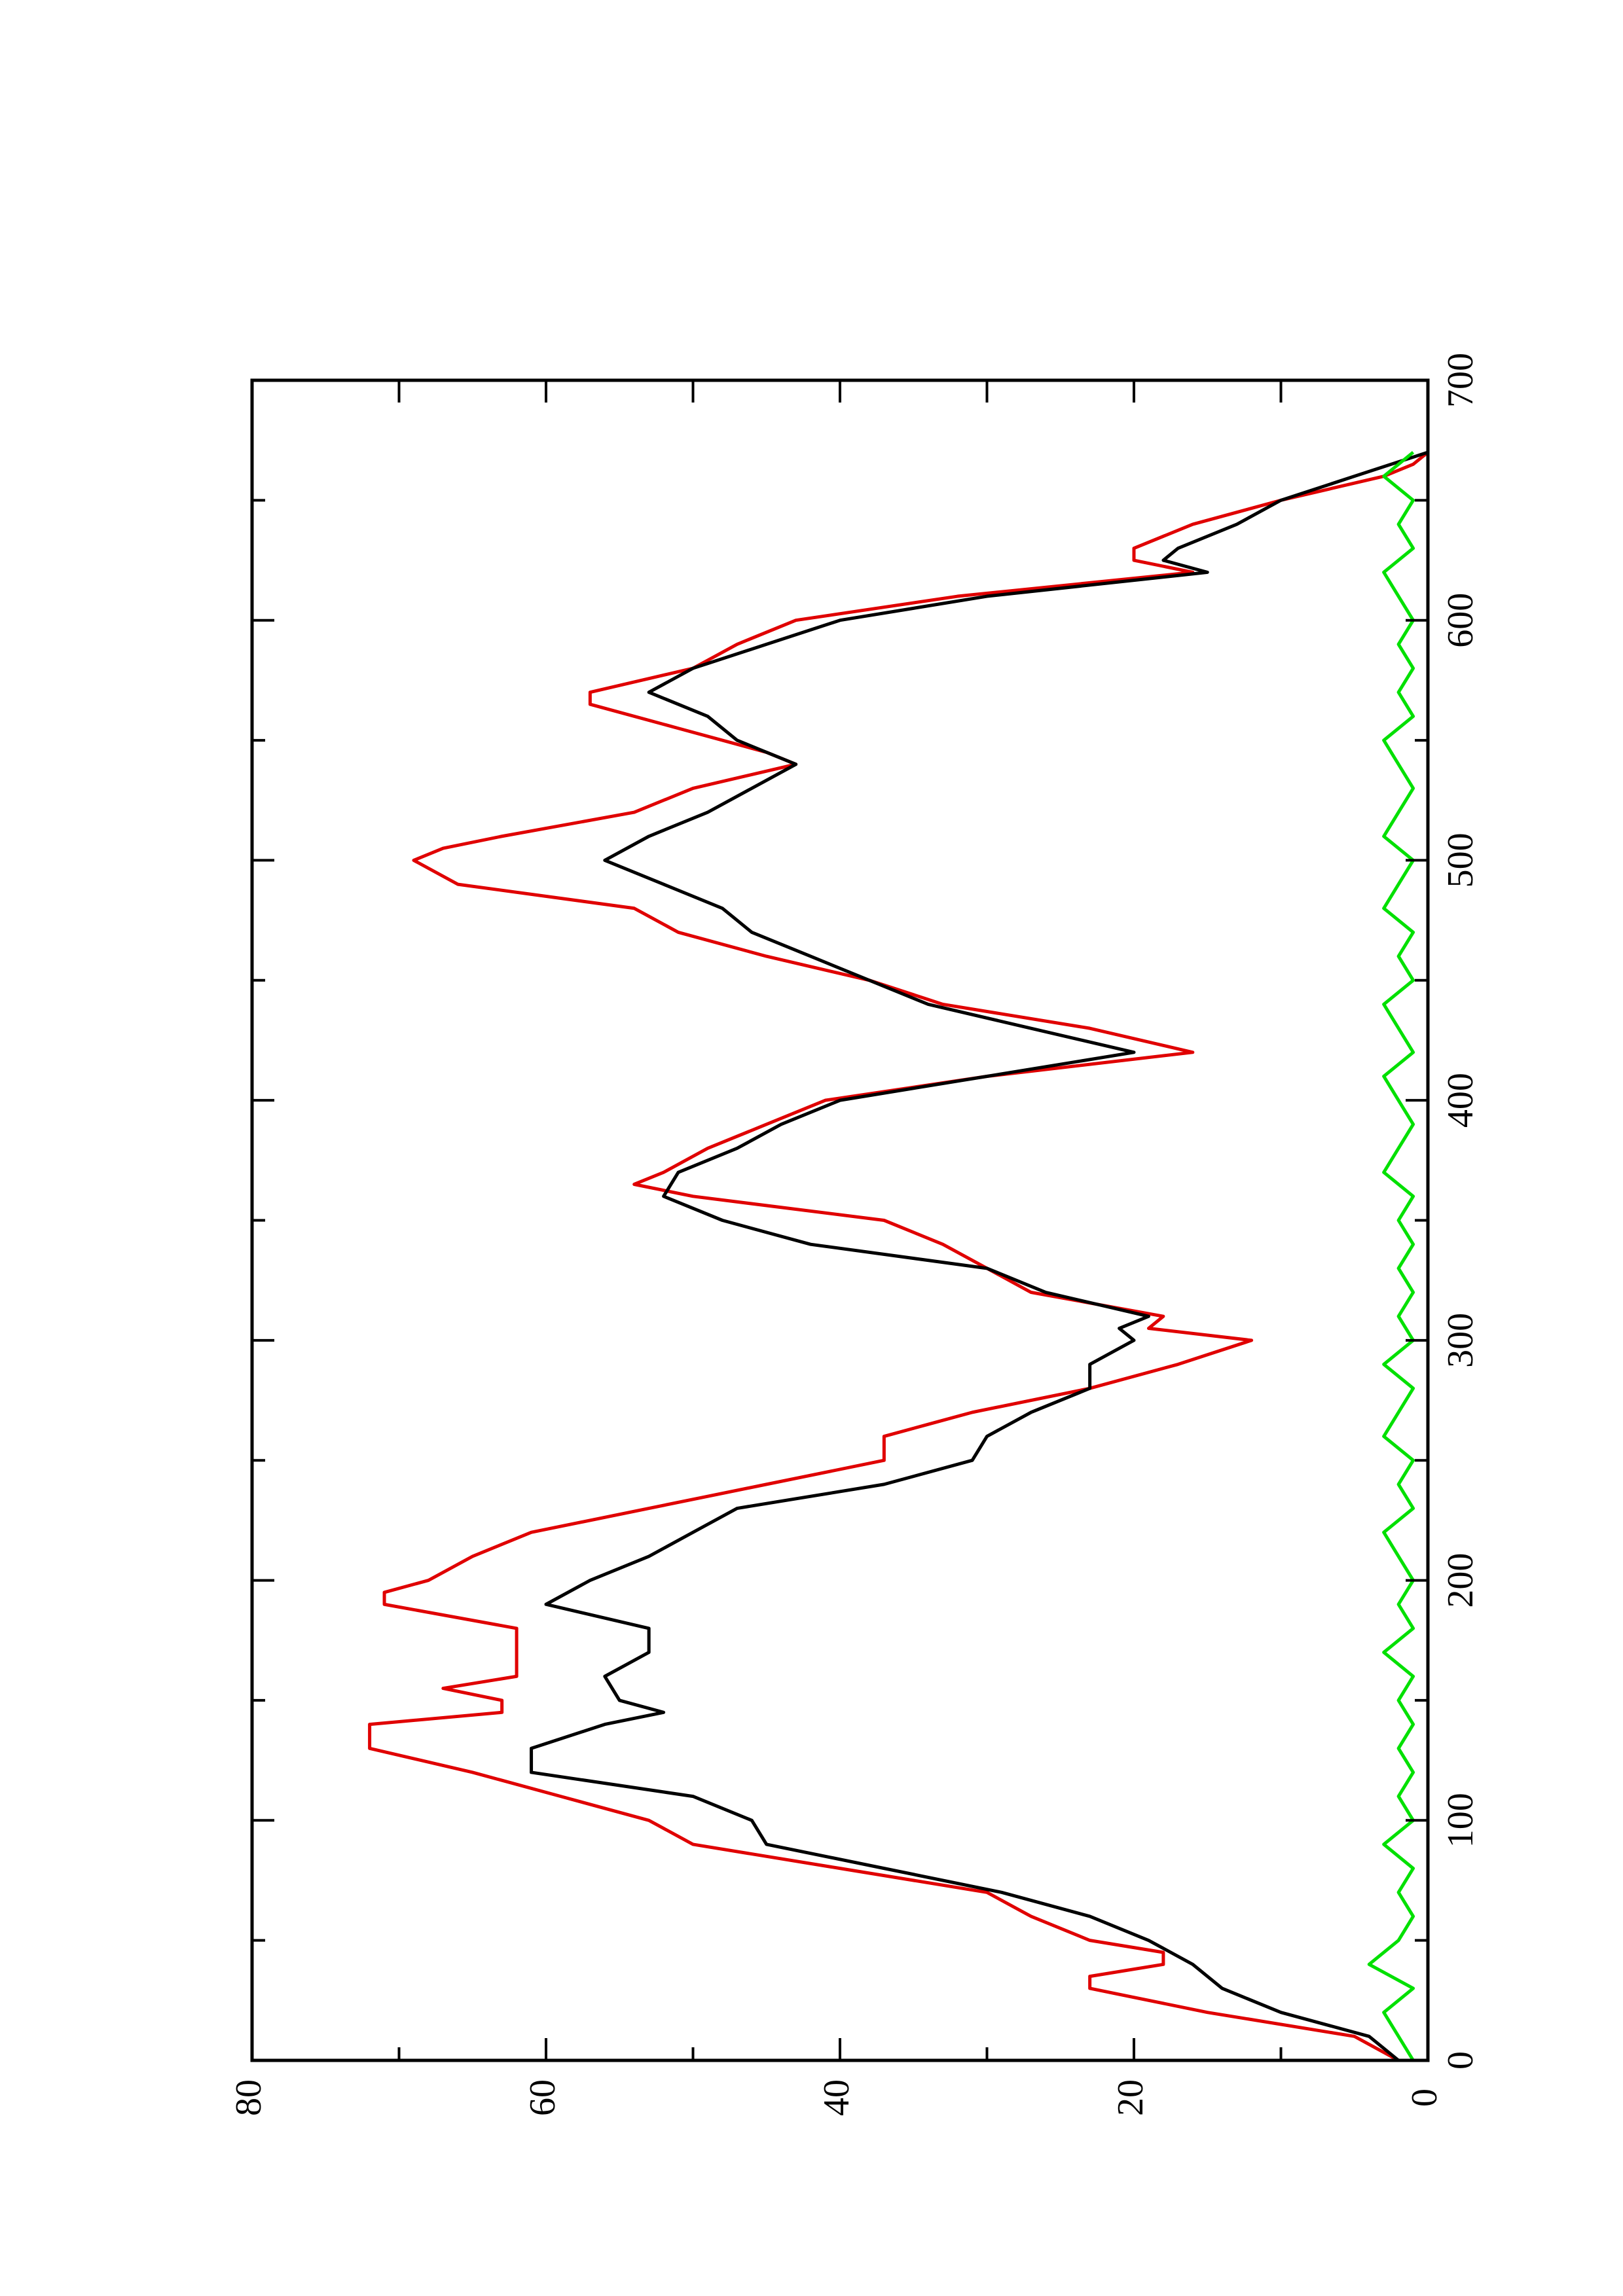 The height and width of the screenshot is (2296, 1623). What do you see at coordinates (248, 2097) in the screenshot?
I see `y-tick-label: 80` at bounding box center [248, 2097].